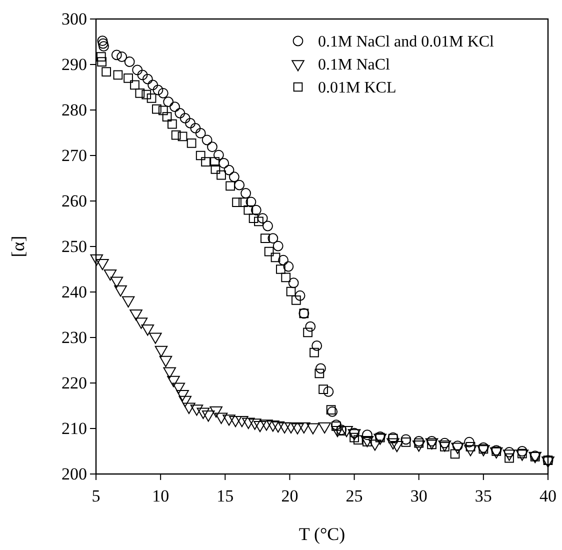 The height and width of the screenshot is (550, 562). Describe the element at coordinates (354, 496) in the screenshot. I see `x-tick-label: 25` at that location.